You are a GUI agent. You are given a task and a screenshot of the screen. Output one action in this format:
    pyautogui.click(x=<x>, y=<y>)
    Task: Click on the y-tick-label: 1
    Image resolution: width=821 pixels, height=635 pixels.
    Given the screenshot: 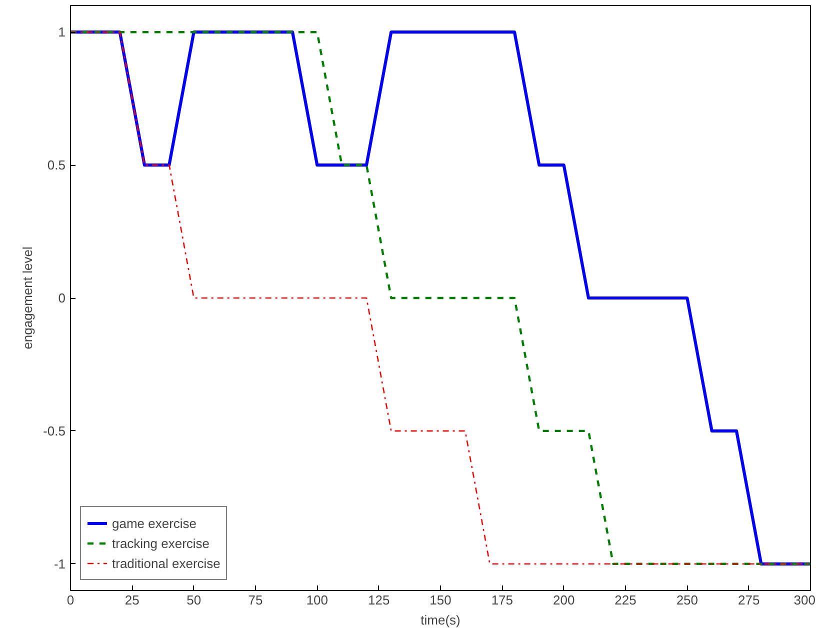 What is the action you would take?
    pyautogui.click(x=62, y=32)
    